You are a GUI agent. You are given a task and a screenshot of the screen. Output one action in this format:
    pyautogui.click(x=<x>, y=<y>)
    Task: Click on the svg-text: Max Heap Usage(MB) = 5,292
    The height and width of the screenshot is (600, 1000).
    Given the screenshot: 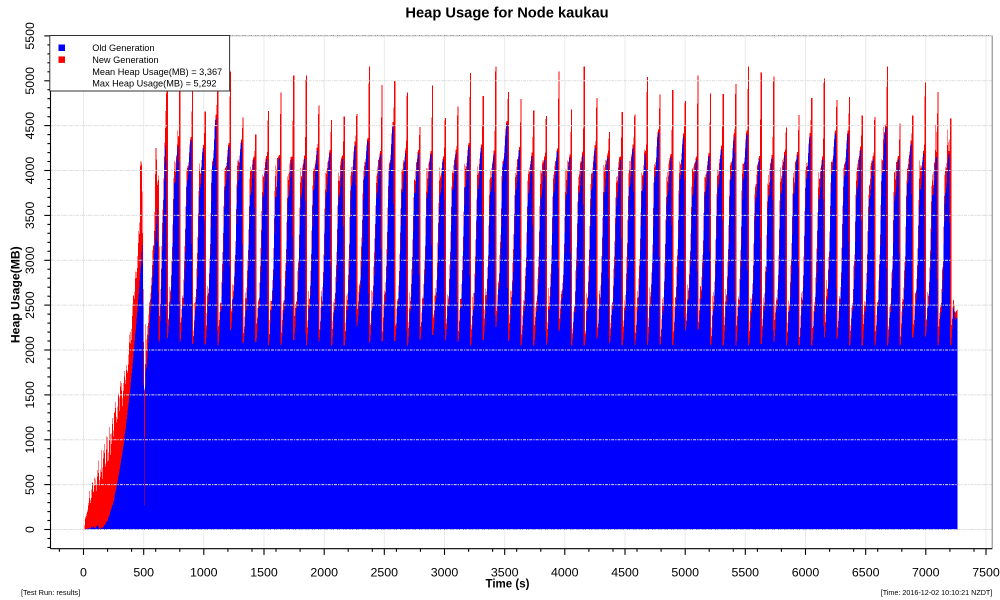 What is the action you would take?
    pyautogui.click(x=154, y=83)
    